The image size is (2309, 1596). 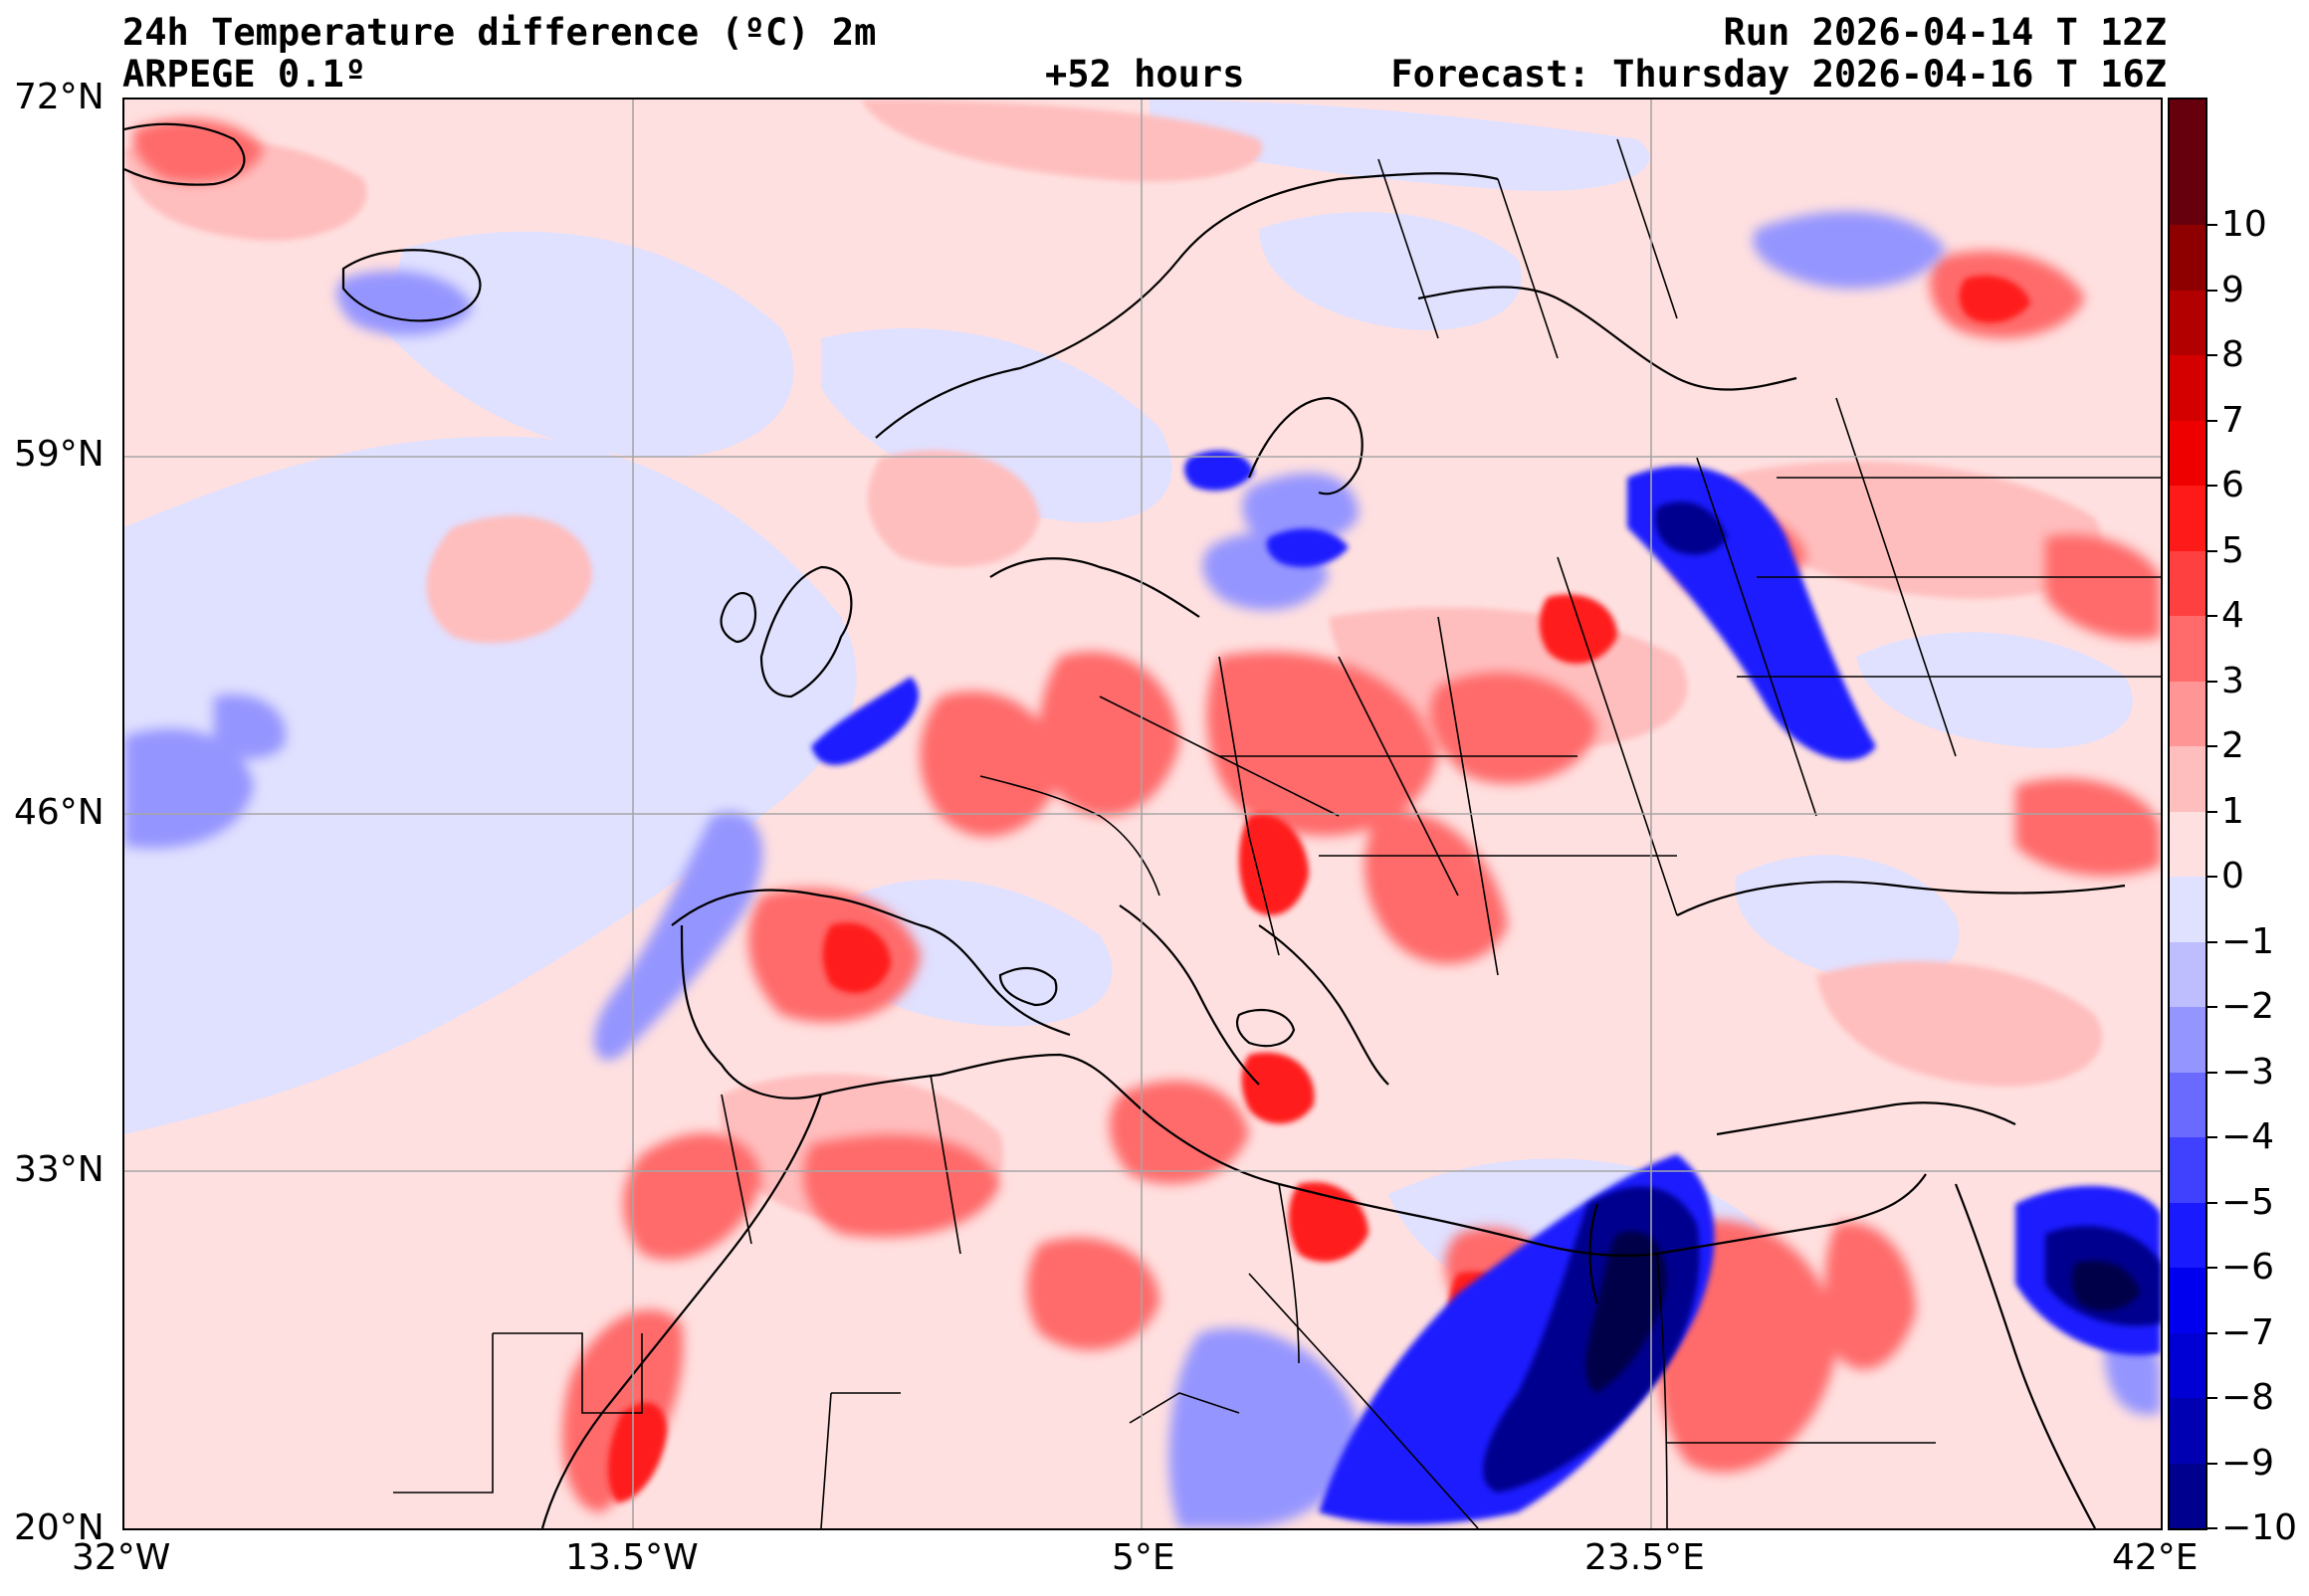 What do you see at coordinates (2244, 225) in the screenshot?
I see `colorbar-tick-label: 10` at bounding box center [2244, 225].